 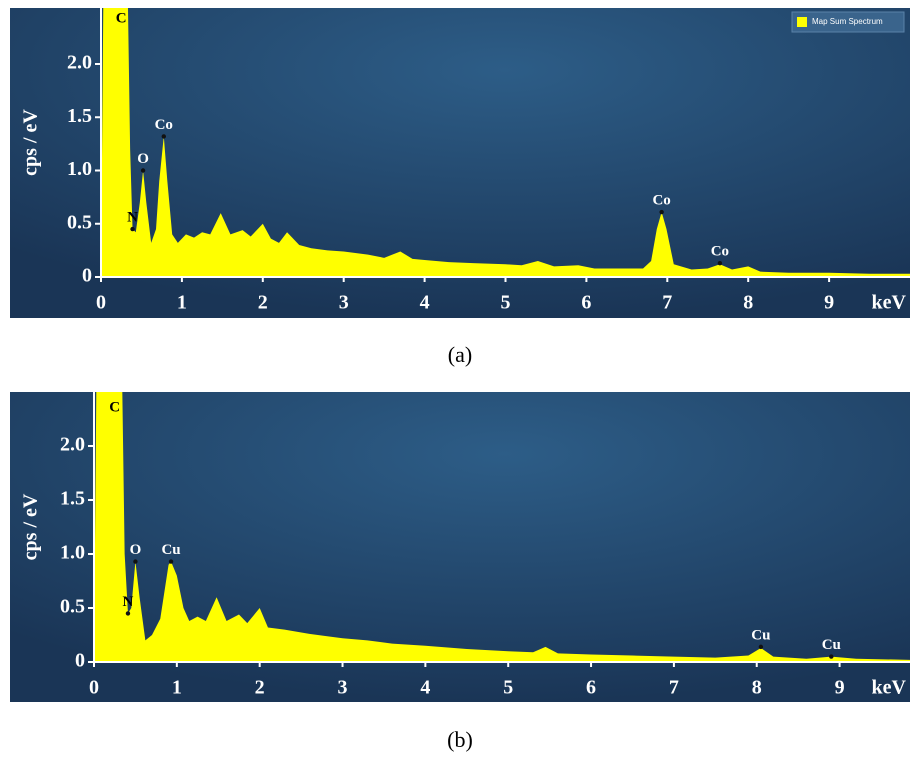 I want to click on legend-box, so click(x=848, y=22).